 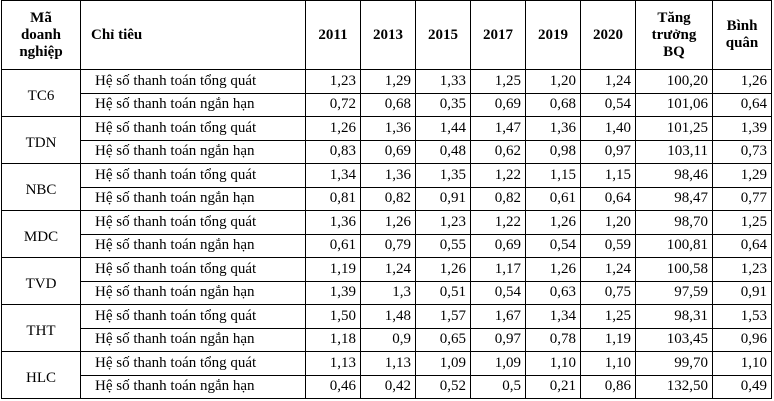 I want to click on value-cell: 0,78, so click(x=553, y=339).